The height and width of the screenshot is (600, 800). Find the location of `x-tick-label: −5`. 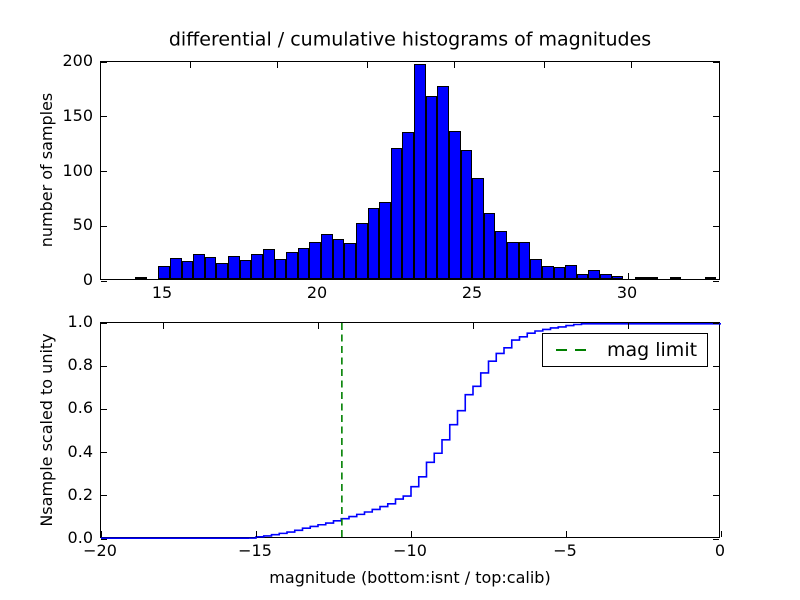

x-tick-label: −5 is located at coordinates (565, 550).